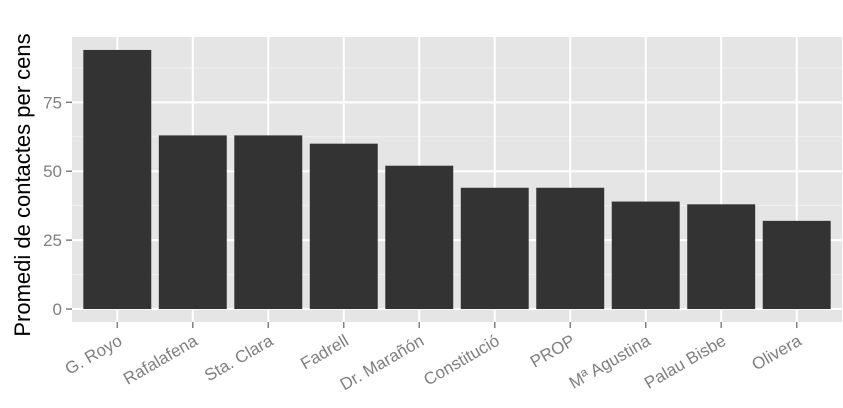 Image resolution: width=843 pixels, height=408 pixels. What do you see at coordinates (777, 353) in the screenshot?
I see `x-tick-label: Olivera` at bounding box center [777, 353].